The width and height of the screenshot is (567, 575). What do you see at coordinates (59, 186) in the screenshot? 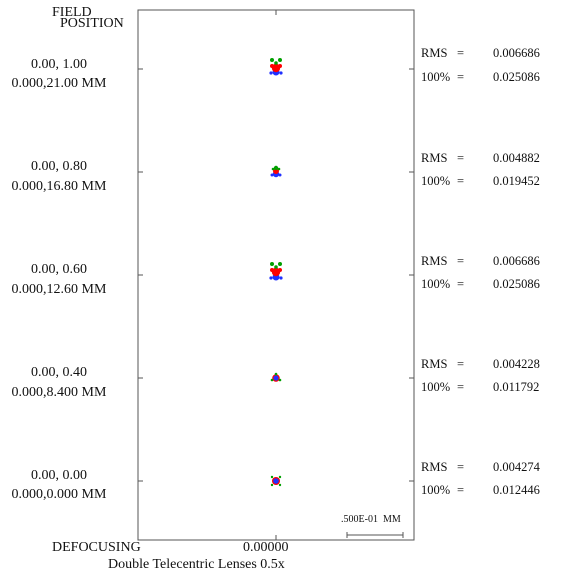
I see `field-actual-2: 0.000,16.80 MM` at bounding box center [59, 186].